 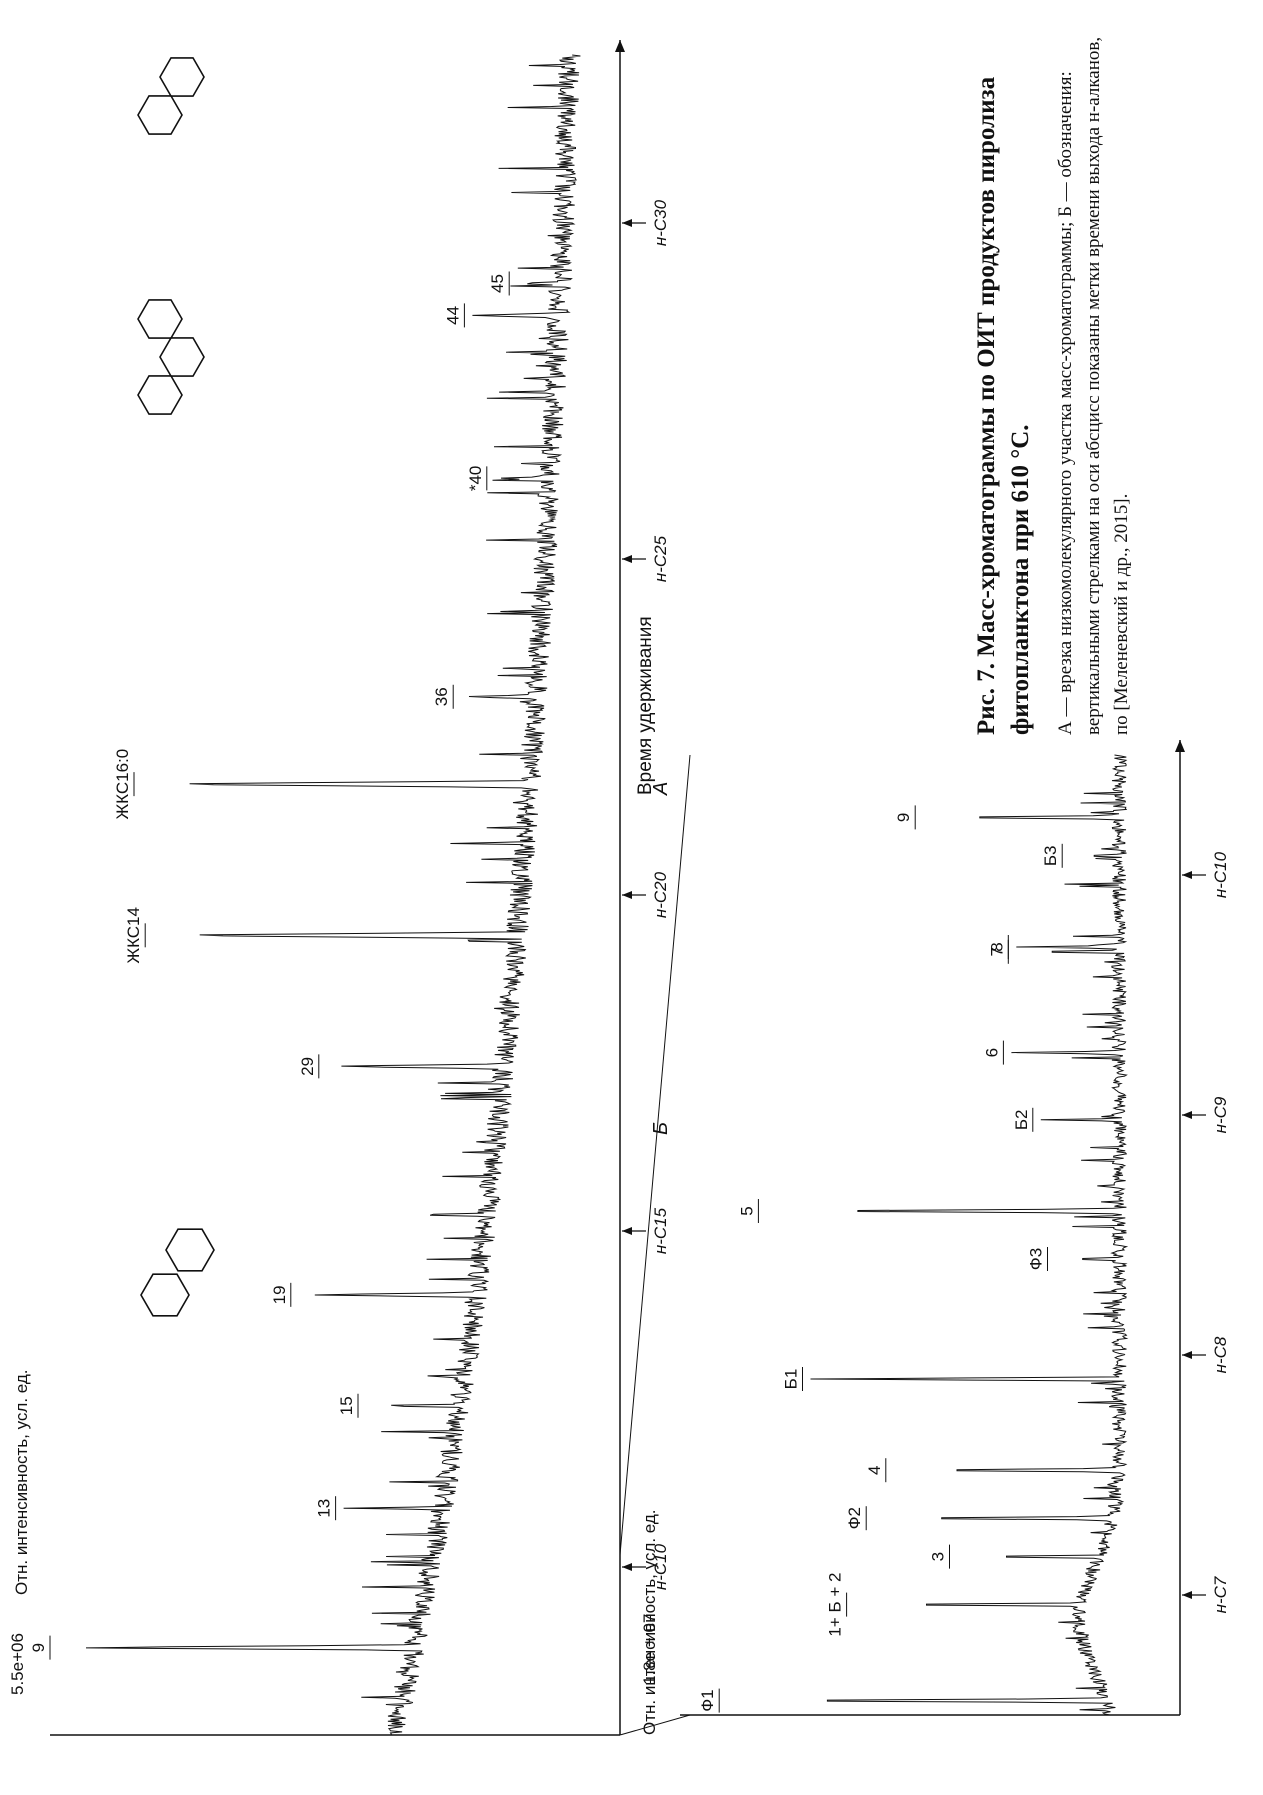 I want to click on peak-label-6: ЖКС14, so click(x=133, y=935).